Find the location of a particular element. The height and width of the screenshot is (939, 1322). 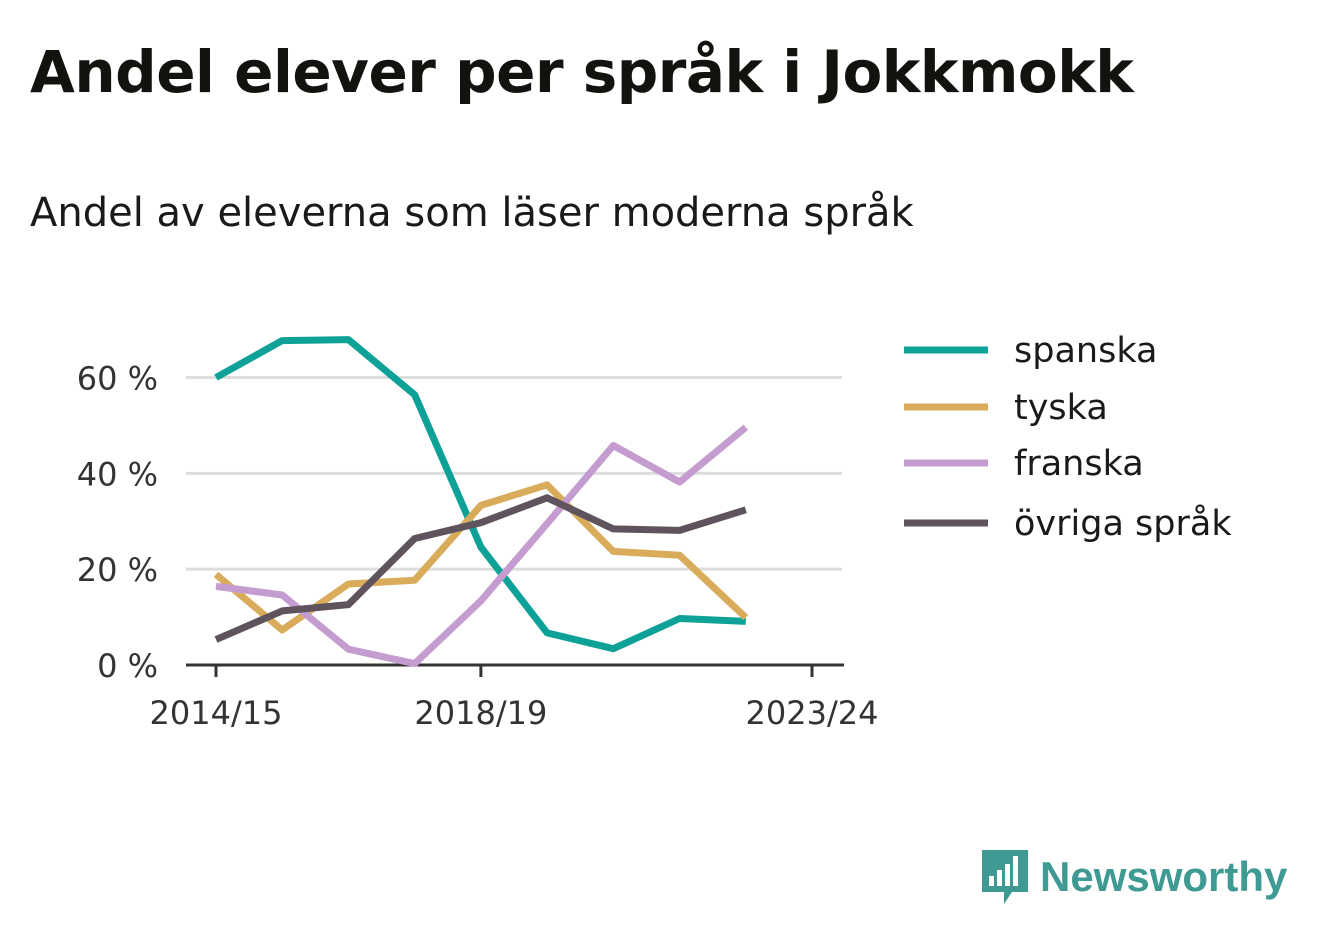

gridlines is located at coordinates (514, 473).